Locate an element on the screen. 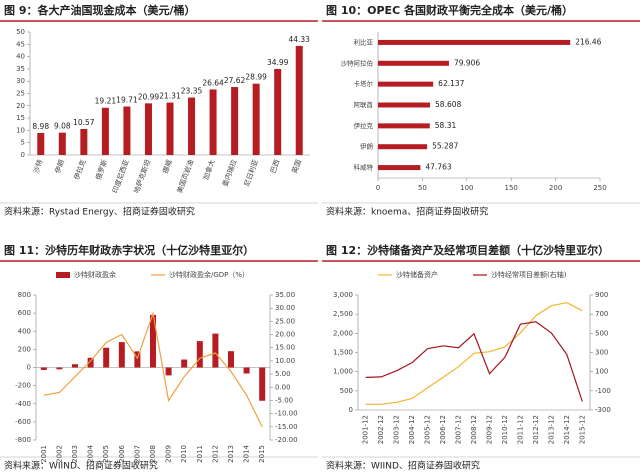 The image size is (640, 474). value-label: 27.62 is located at coordinates (235, 80).